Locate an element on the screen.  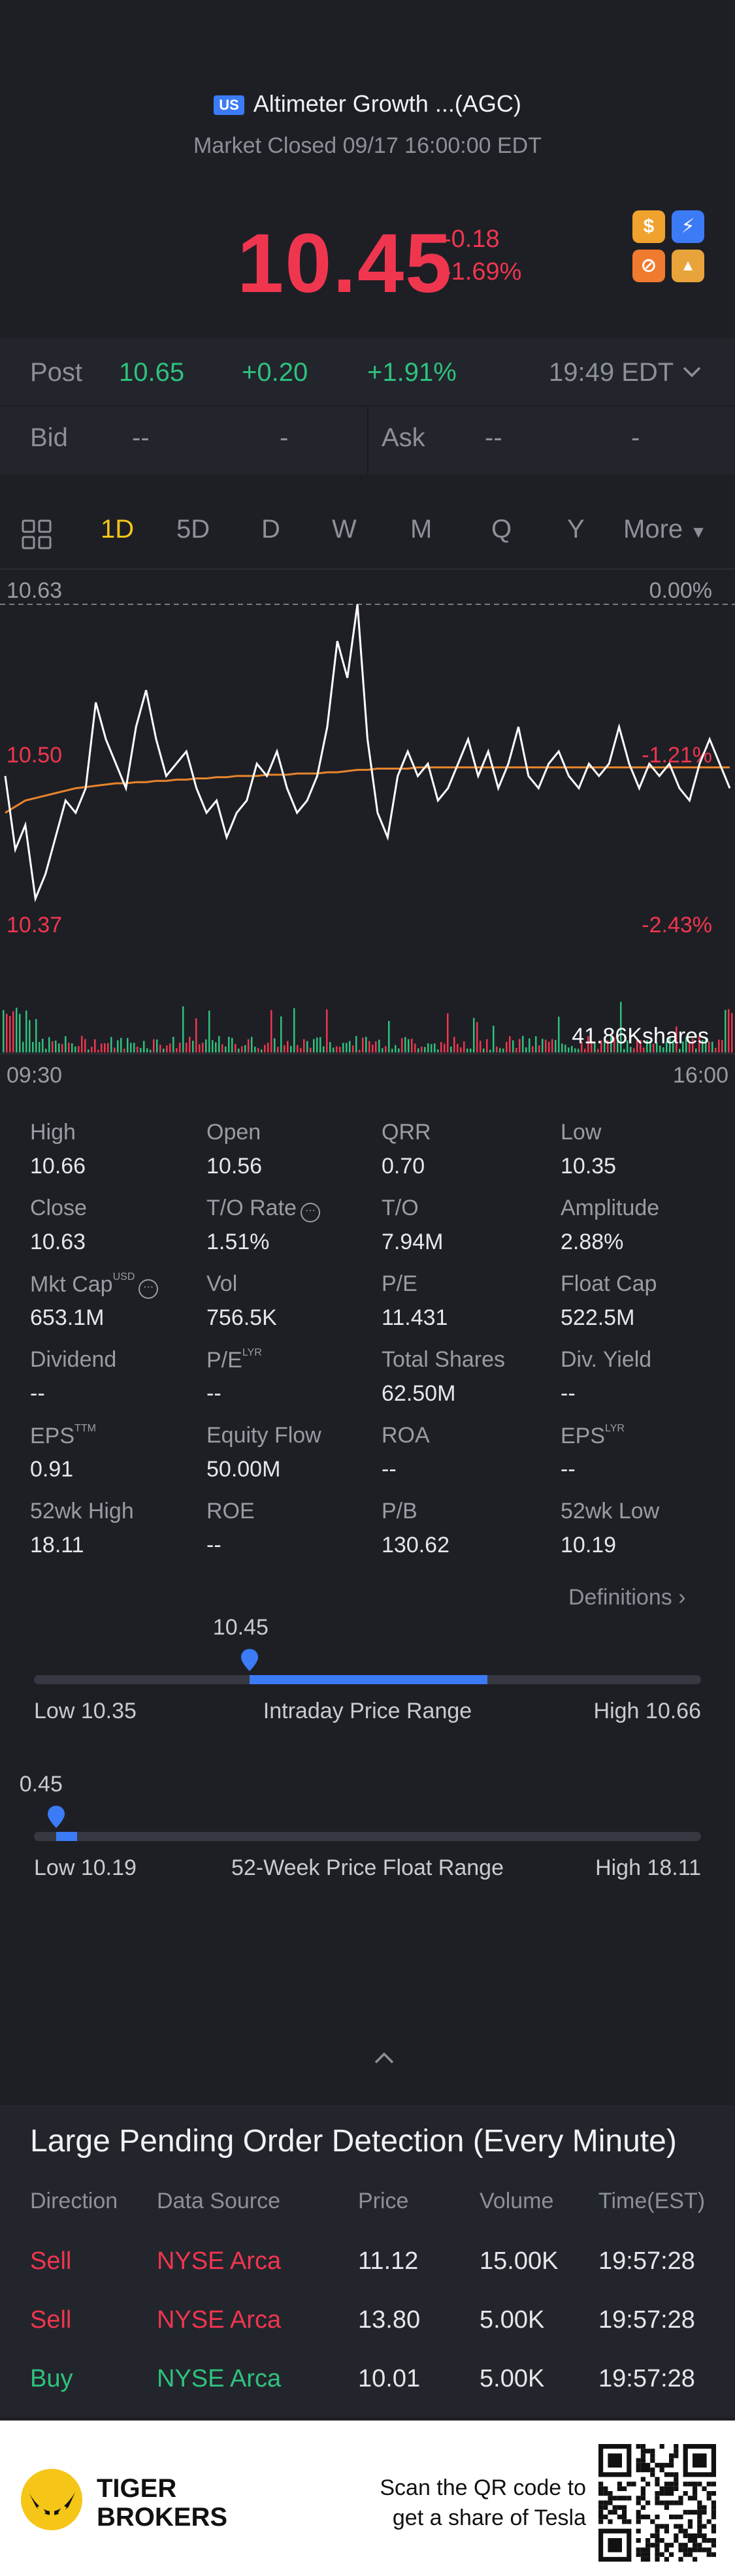
chevron-up-icon is located at coordinates (384, 2057).